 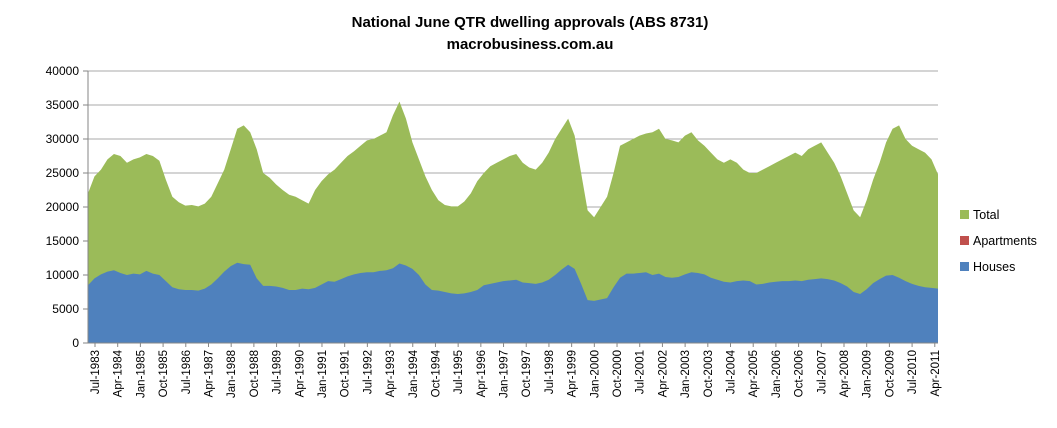 What do you see at coordinates (964, 240) in the screenshot?
I see `legend-swatch-apartments` at bounding box center [964, 240].